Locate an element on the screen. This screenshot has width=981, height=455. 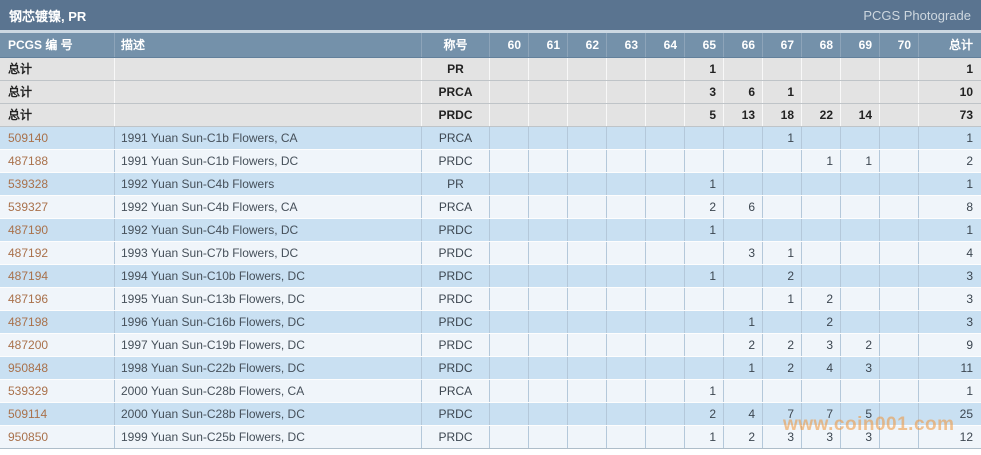
pcgs-number-link: 509114 is located at coordinates (57, 414).